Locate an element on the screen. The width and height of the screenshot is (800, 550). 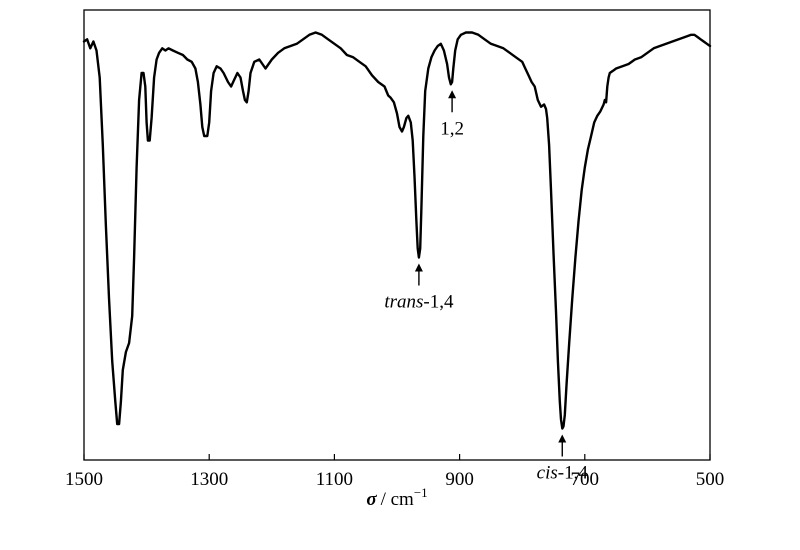
annotation-label: 1,2 is located at coordinates (452, 128).